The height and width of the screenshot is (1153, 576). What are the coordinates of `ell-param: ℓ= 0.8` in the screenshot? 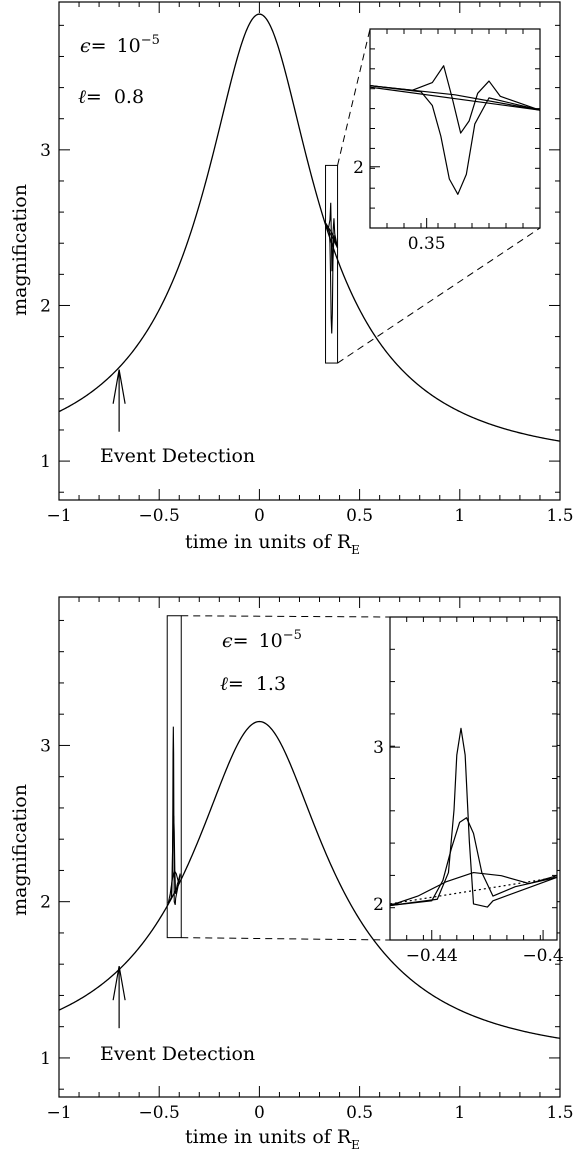 It's located at (111, 97).